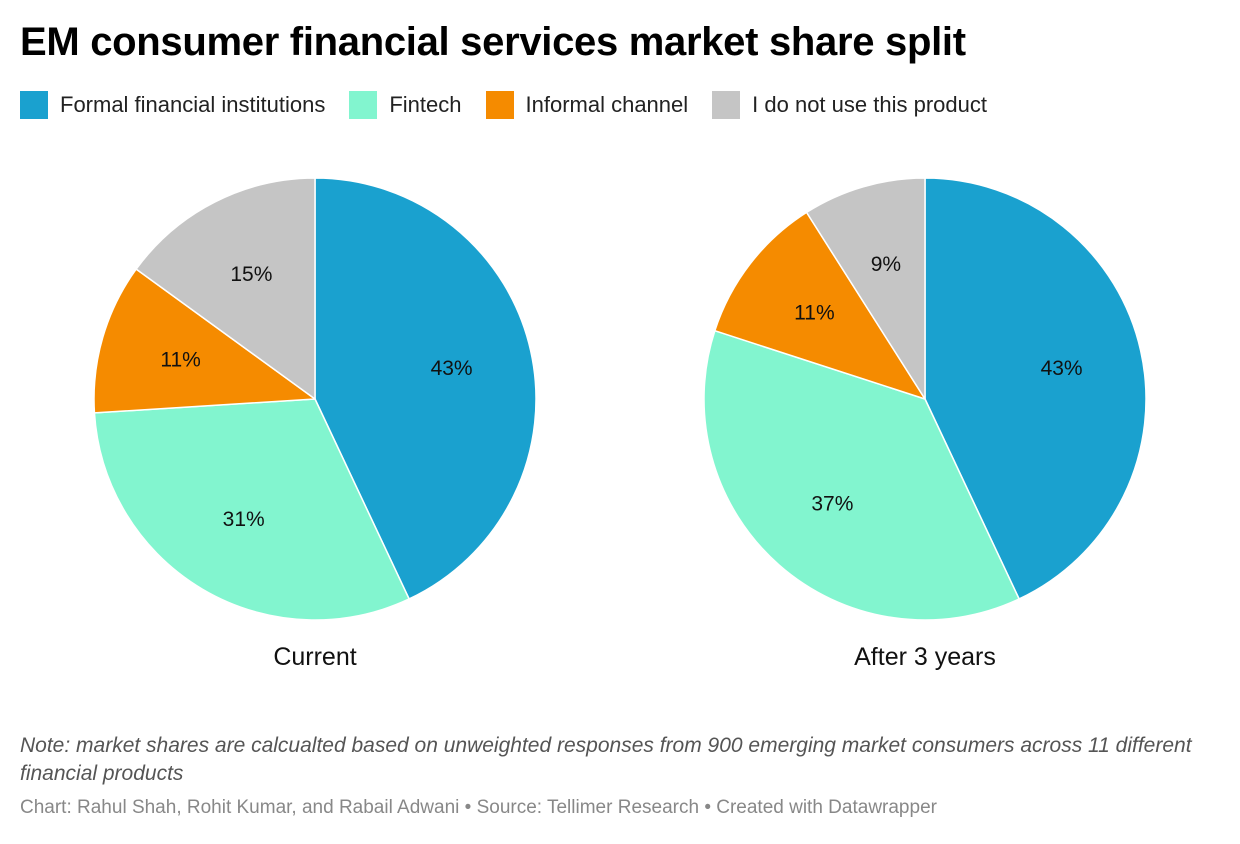  Describe the element at coordinates (204, 341) in the screenshot. I see `pie-slice-current-informal` at that location.